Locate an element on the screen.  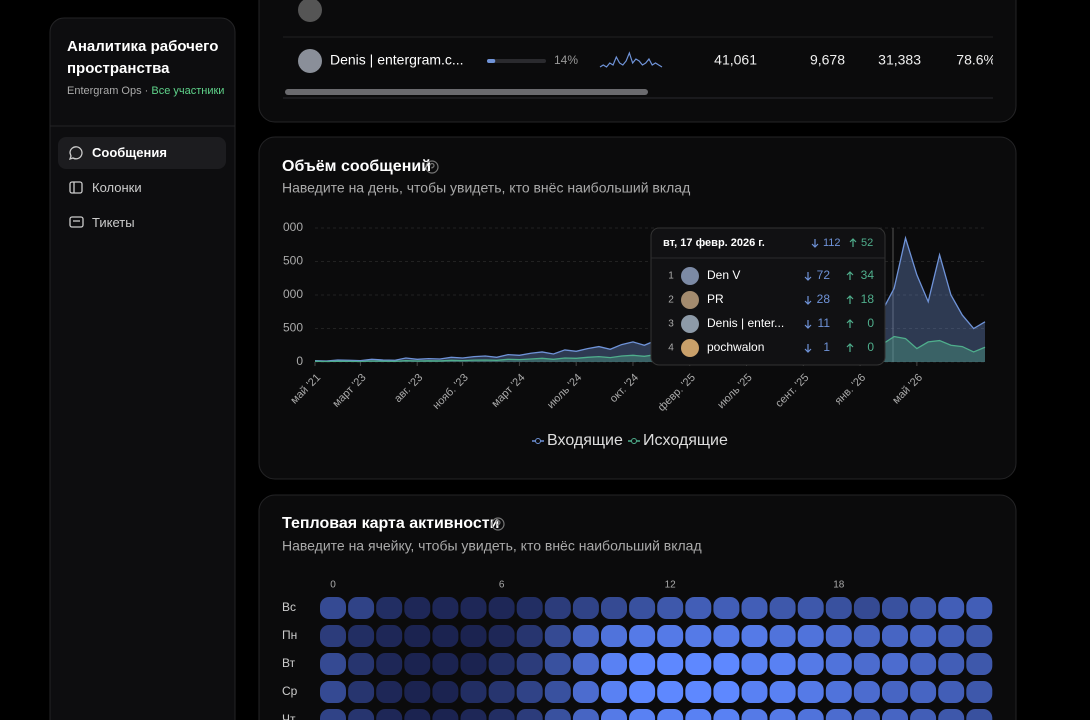
nav-item: Тикеты is located at coordinates (113, 222).